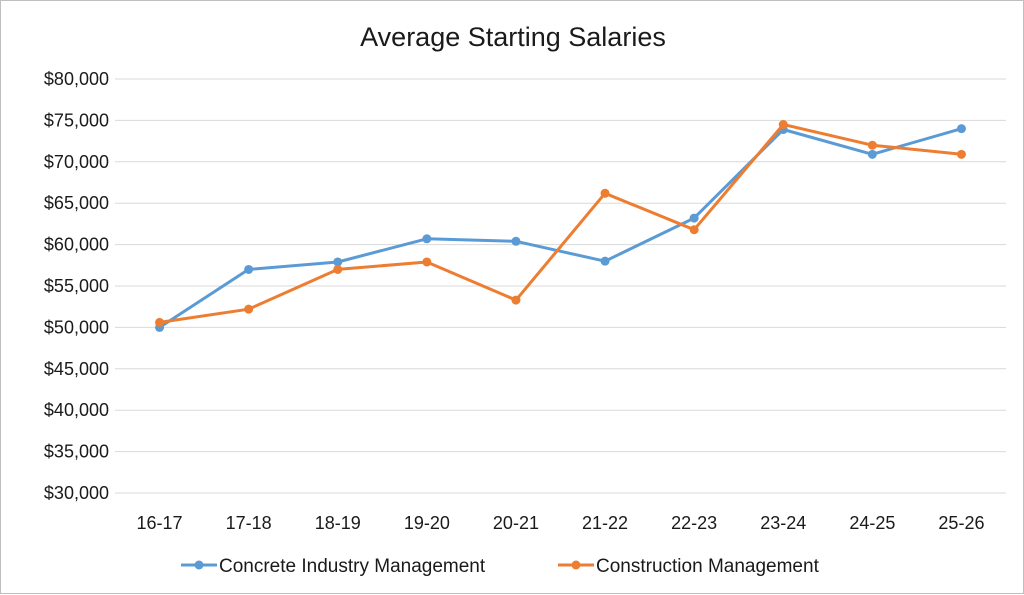 This screenshot has width=1024, height=595. What do you see at coordinates (76, 369) in the screenshot?
I see `y-tick-label: $45,000` at bounding box center [76, 369].